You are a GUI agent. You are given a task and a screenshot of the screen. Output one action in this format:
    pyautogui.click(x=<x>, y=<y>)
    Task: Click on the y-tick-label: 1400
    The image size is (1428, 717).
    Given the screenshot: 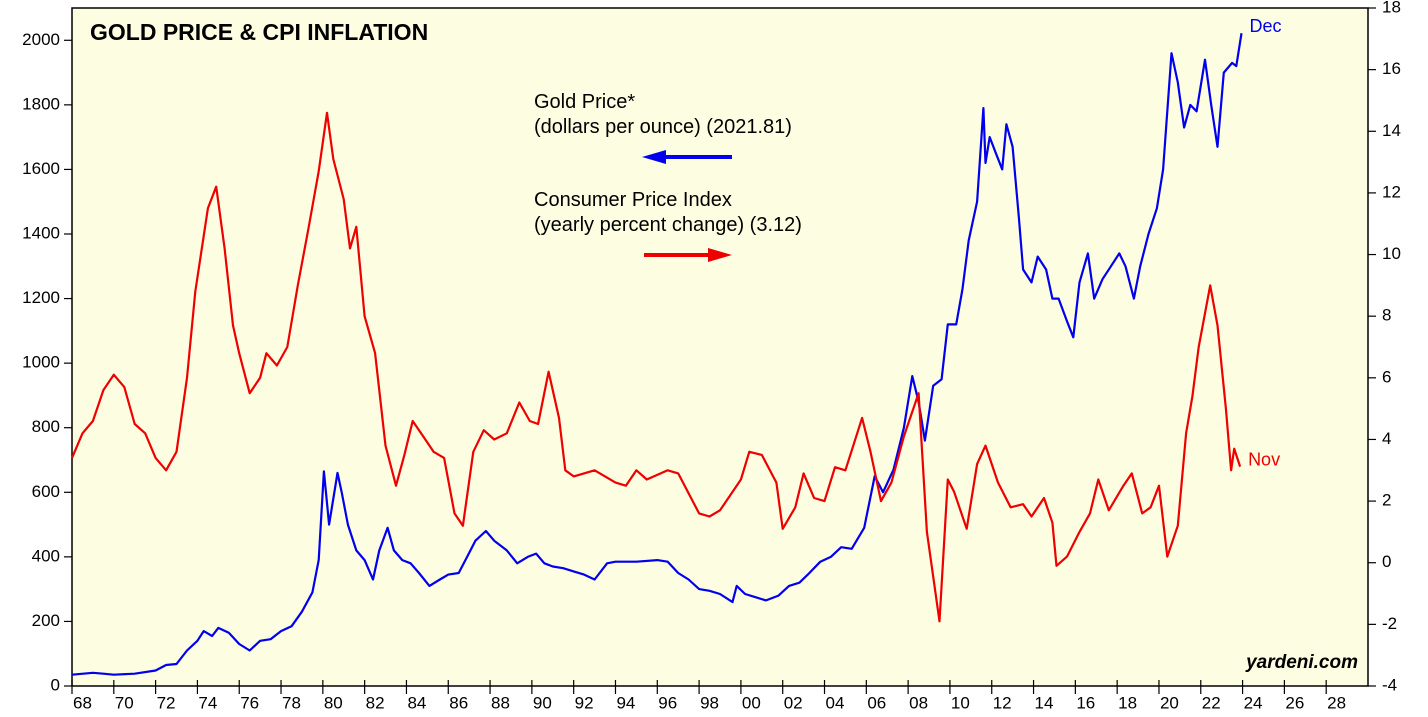 What is the action you would take?
    pyautogui.click(x=41, y=232)
    